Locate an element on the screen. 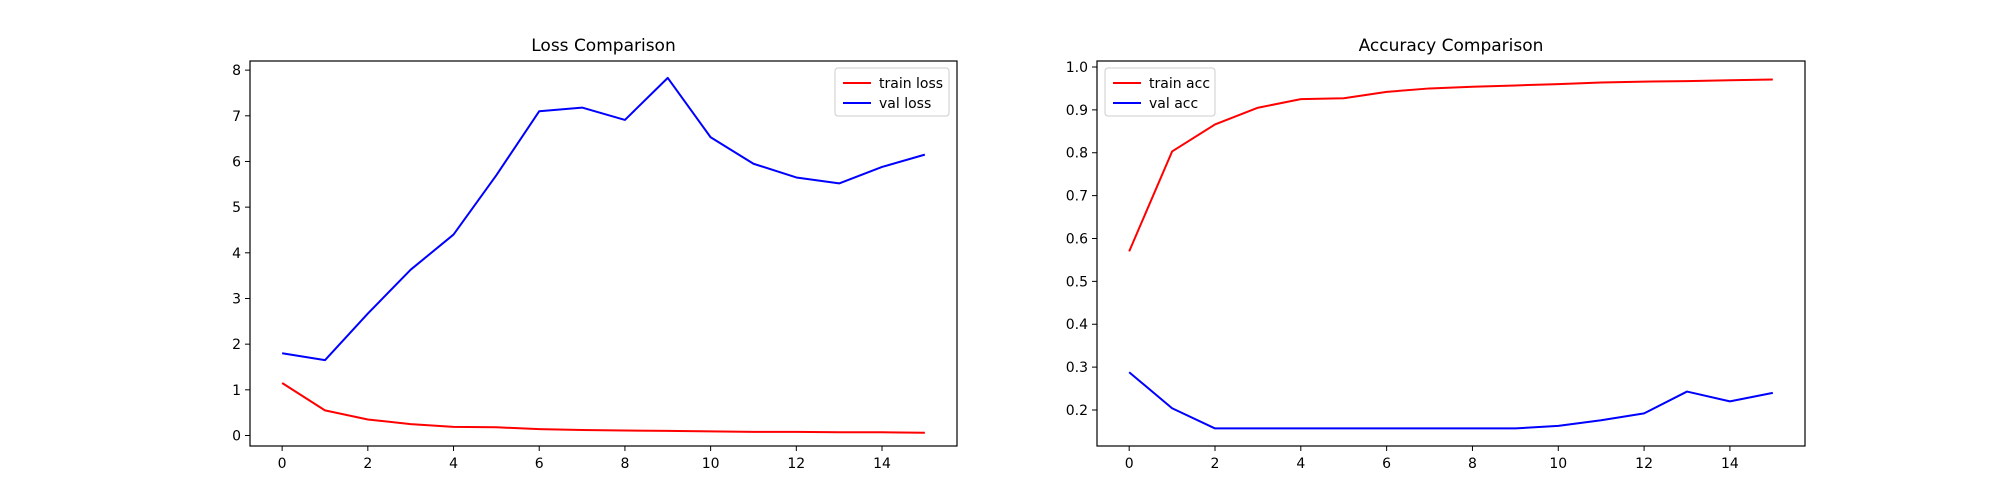 The width and height of the screenshot is (2000, 500). y-tick-label: 0.7 is located at coordinates (1077, 197).